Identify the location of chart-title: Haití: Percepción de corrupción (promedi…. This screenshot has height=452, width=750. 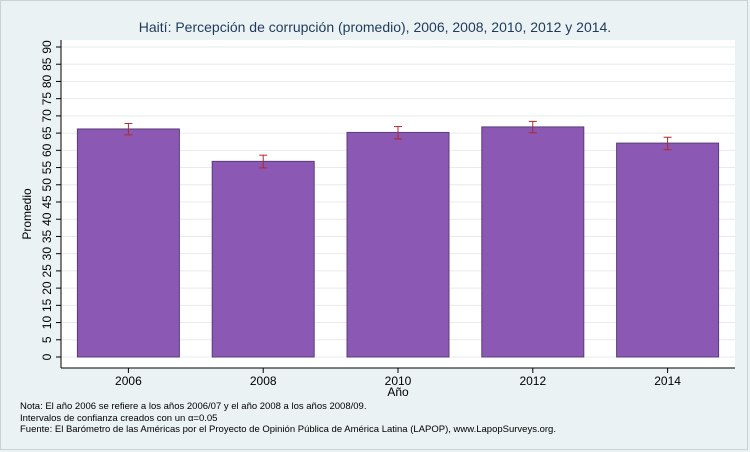
(375, 27).